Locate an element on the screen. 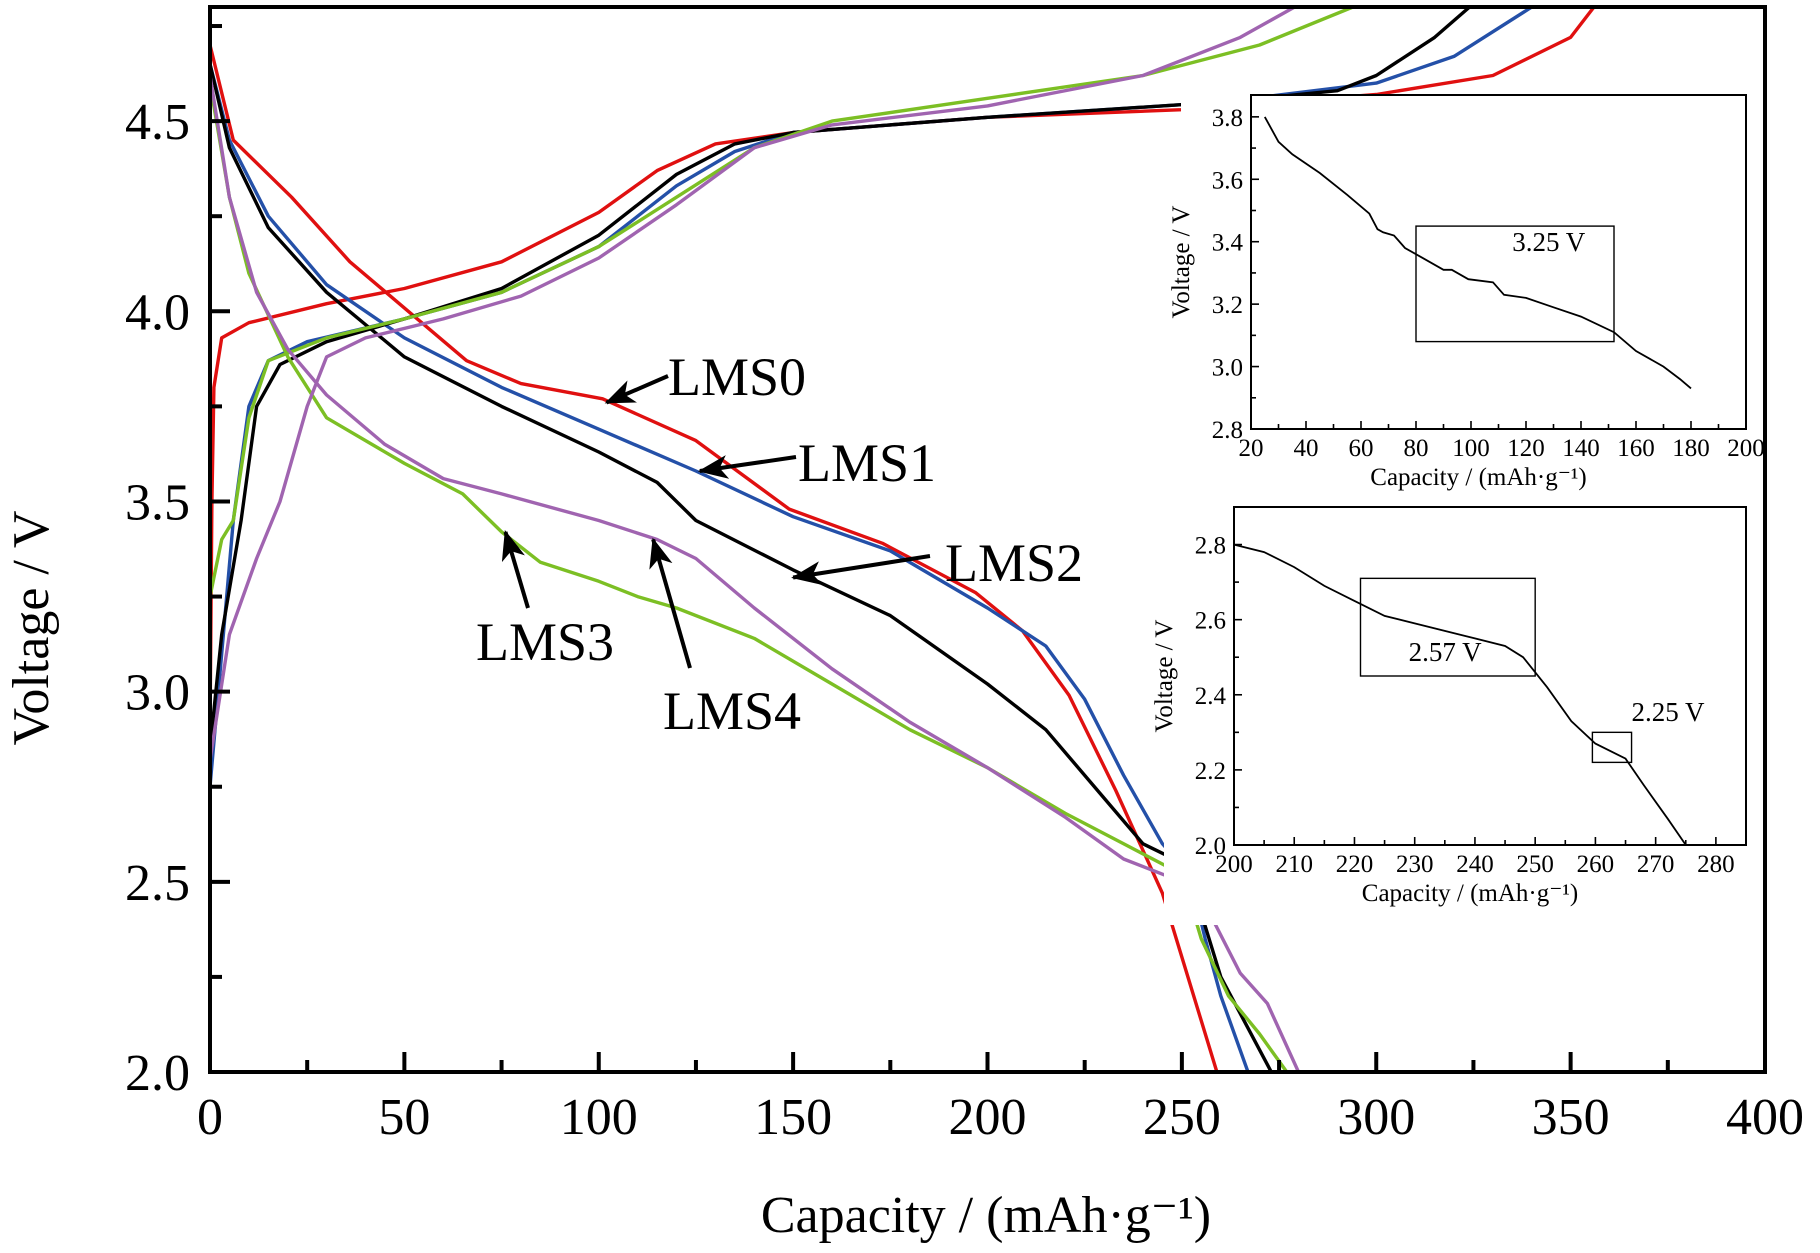  label-lms3: LMS3 is located at coordinates (545, 642).